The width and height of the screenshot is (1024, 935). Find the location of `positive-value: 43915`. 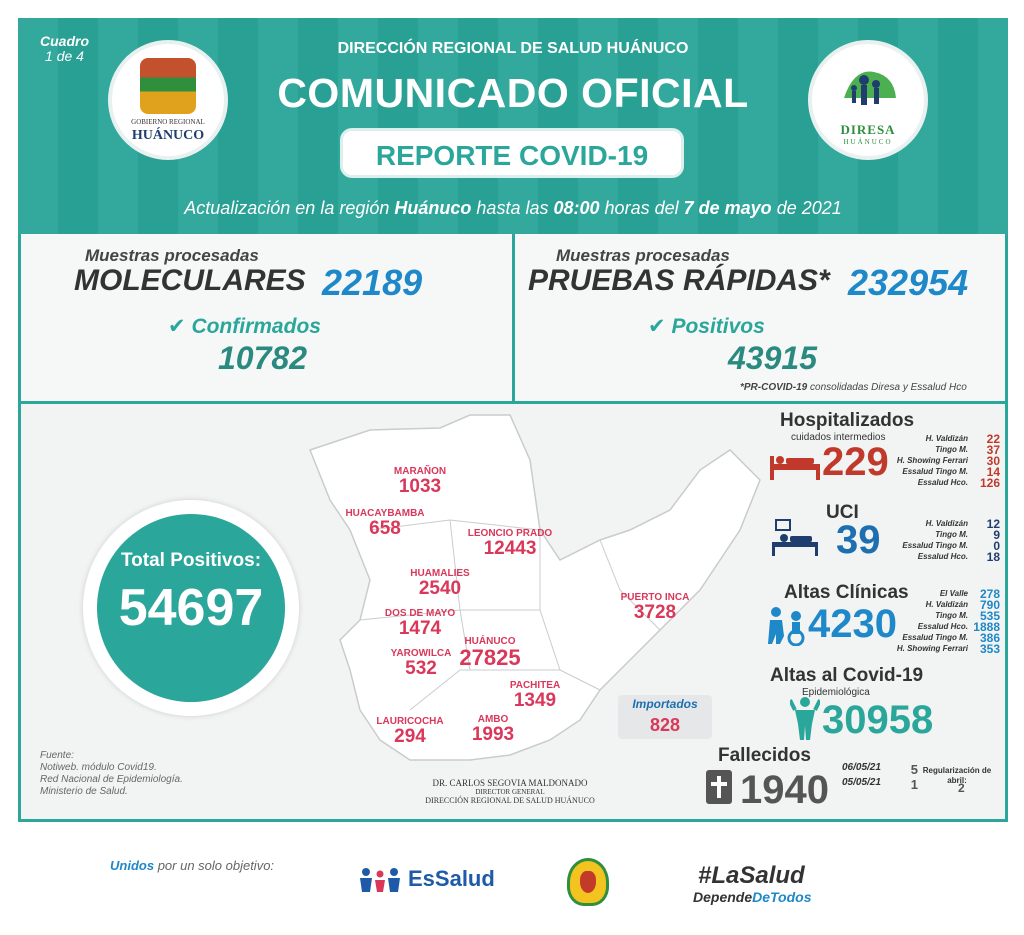

positive-value: 43915 is located at coordinates (772, 358).